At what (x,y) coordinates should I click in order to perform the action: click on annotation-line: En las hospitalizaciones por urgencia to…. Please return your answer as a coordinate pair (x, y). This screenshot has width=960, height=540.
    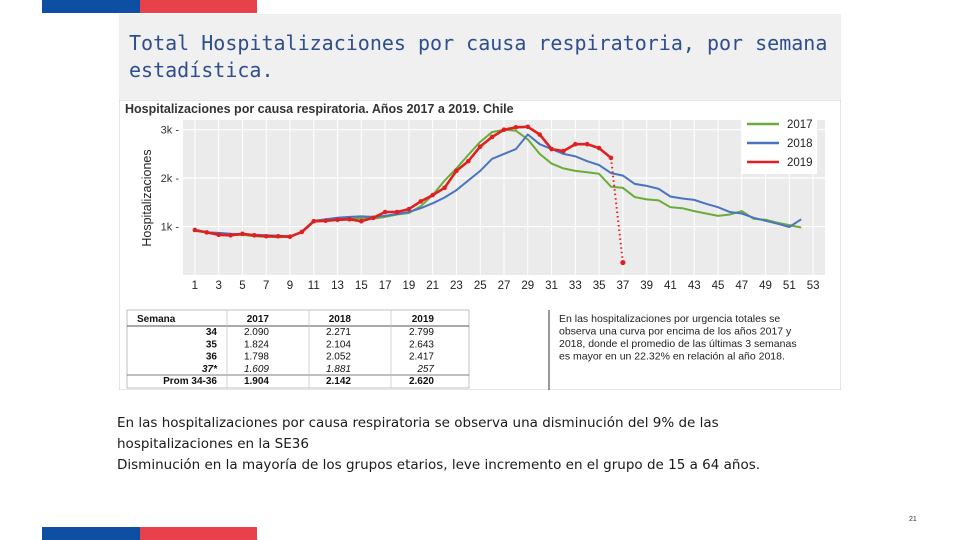
    Looking at the image, I should click on (669, 319).